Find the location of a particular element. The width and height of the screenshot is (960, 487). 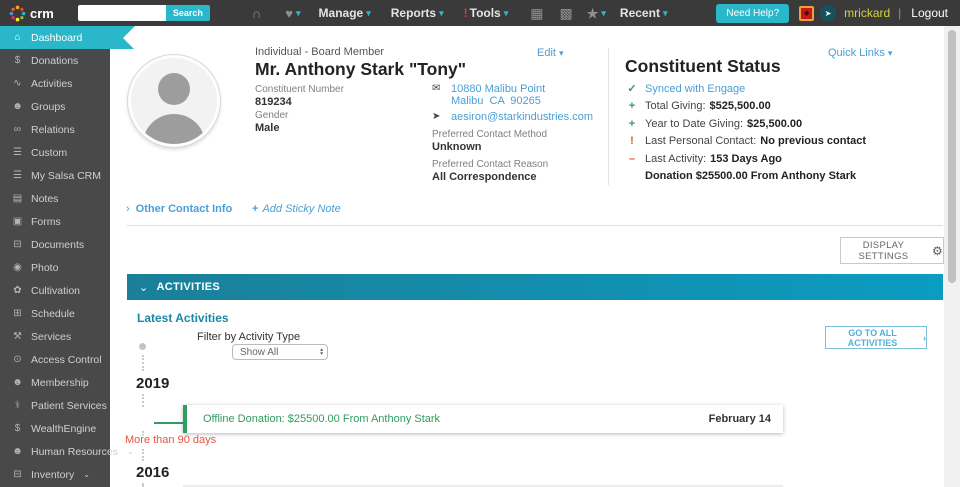

sidebar-item-dashboard: ⌂ Dashboard is located at coordinates (67, 37).